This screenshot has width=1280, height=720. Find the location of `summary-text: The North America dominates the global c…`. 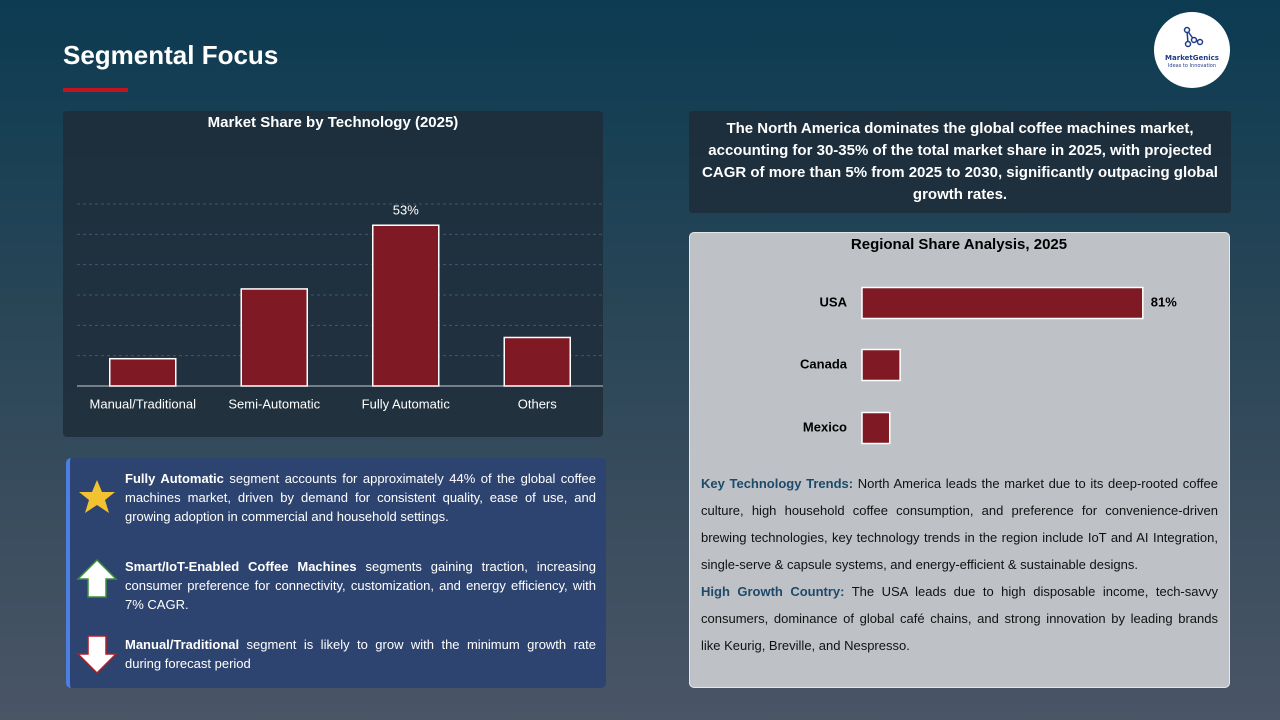

summary-text: The North America dominates the global c… is located at coordinates (960, 161).